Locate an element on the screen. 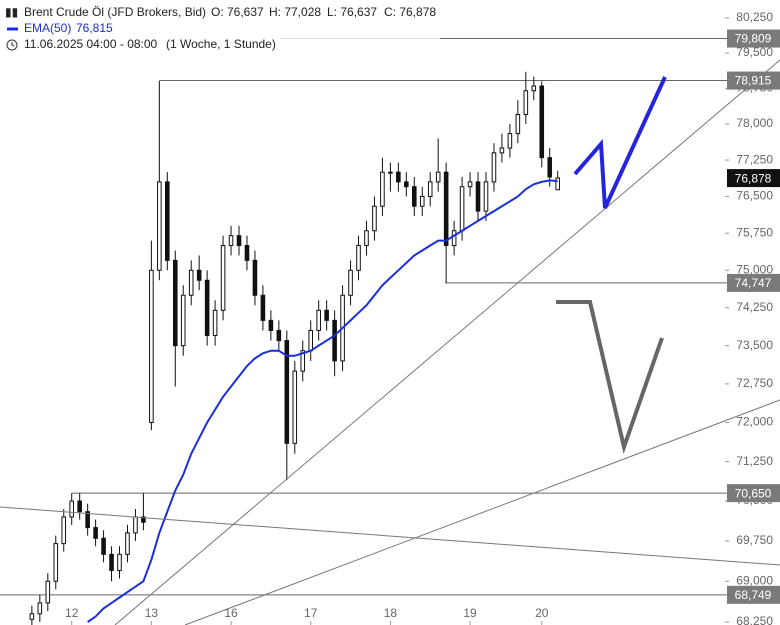 This screenshot has height=625, width=780. low-label: L: 76,637 is located at coordinates (352, 12).